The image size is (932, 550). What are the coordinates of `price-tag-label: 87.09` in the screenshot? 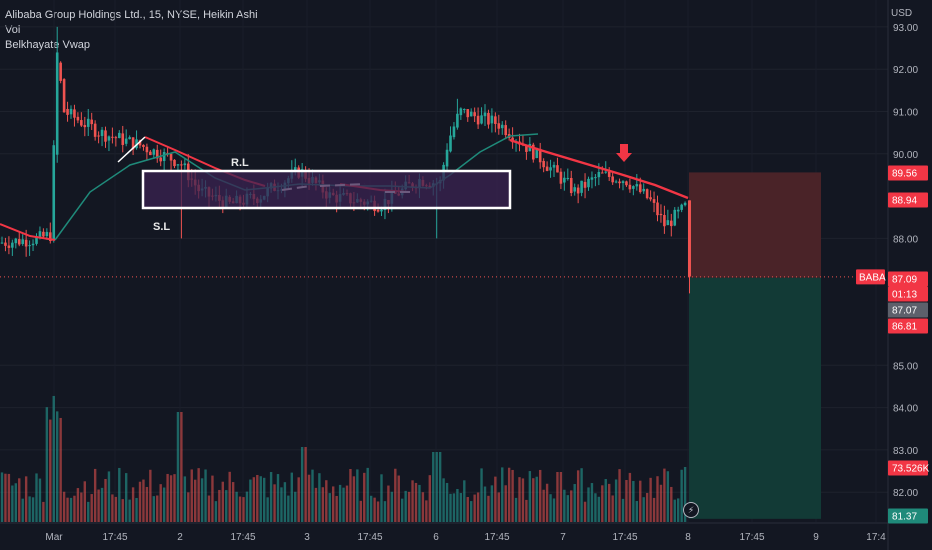 It's located at (904, 280).